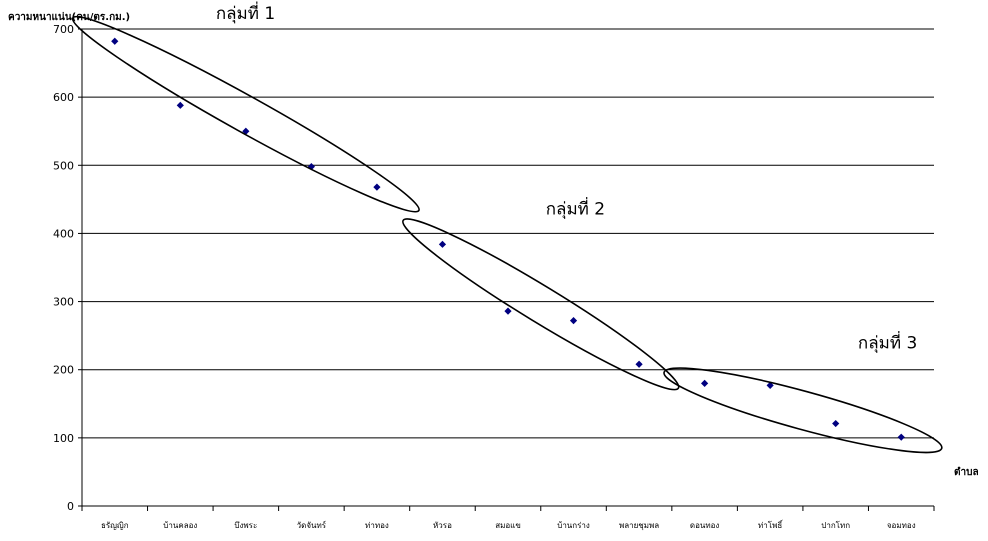  I want to click on y-tick-label: 600, so click(63, 97).